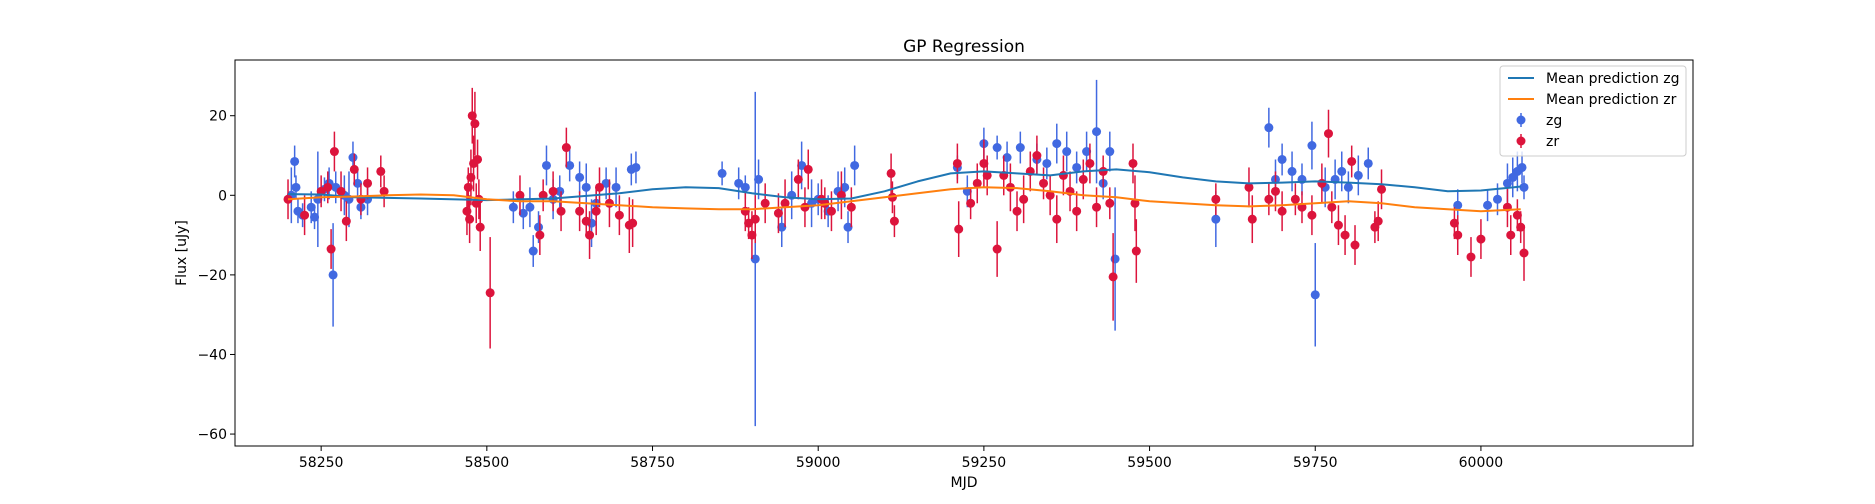 The image size is (1875, 504). Describe the element at coordinates (818, 463) in the screenshot. I see `x-tick-label: 59000` at that location.